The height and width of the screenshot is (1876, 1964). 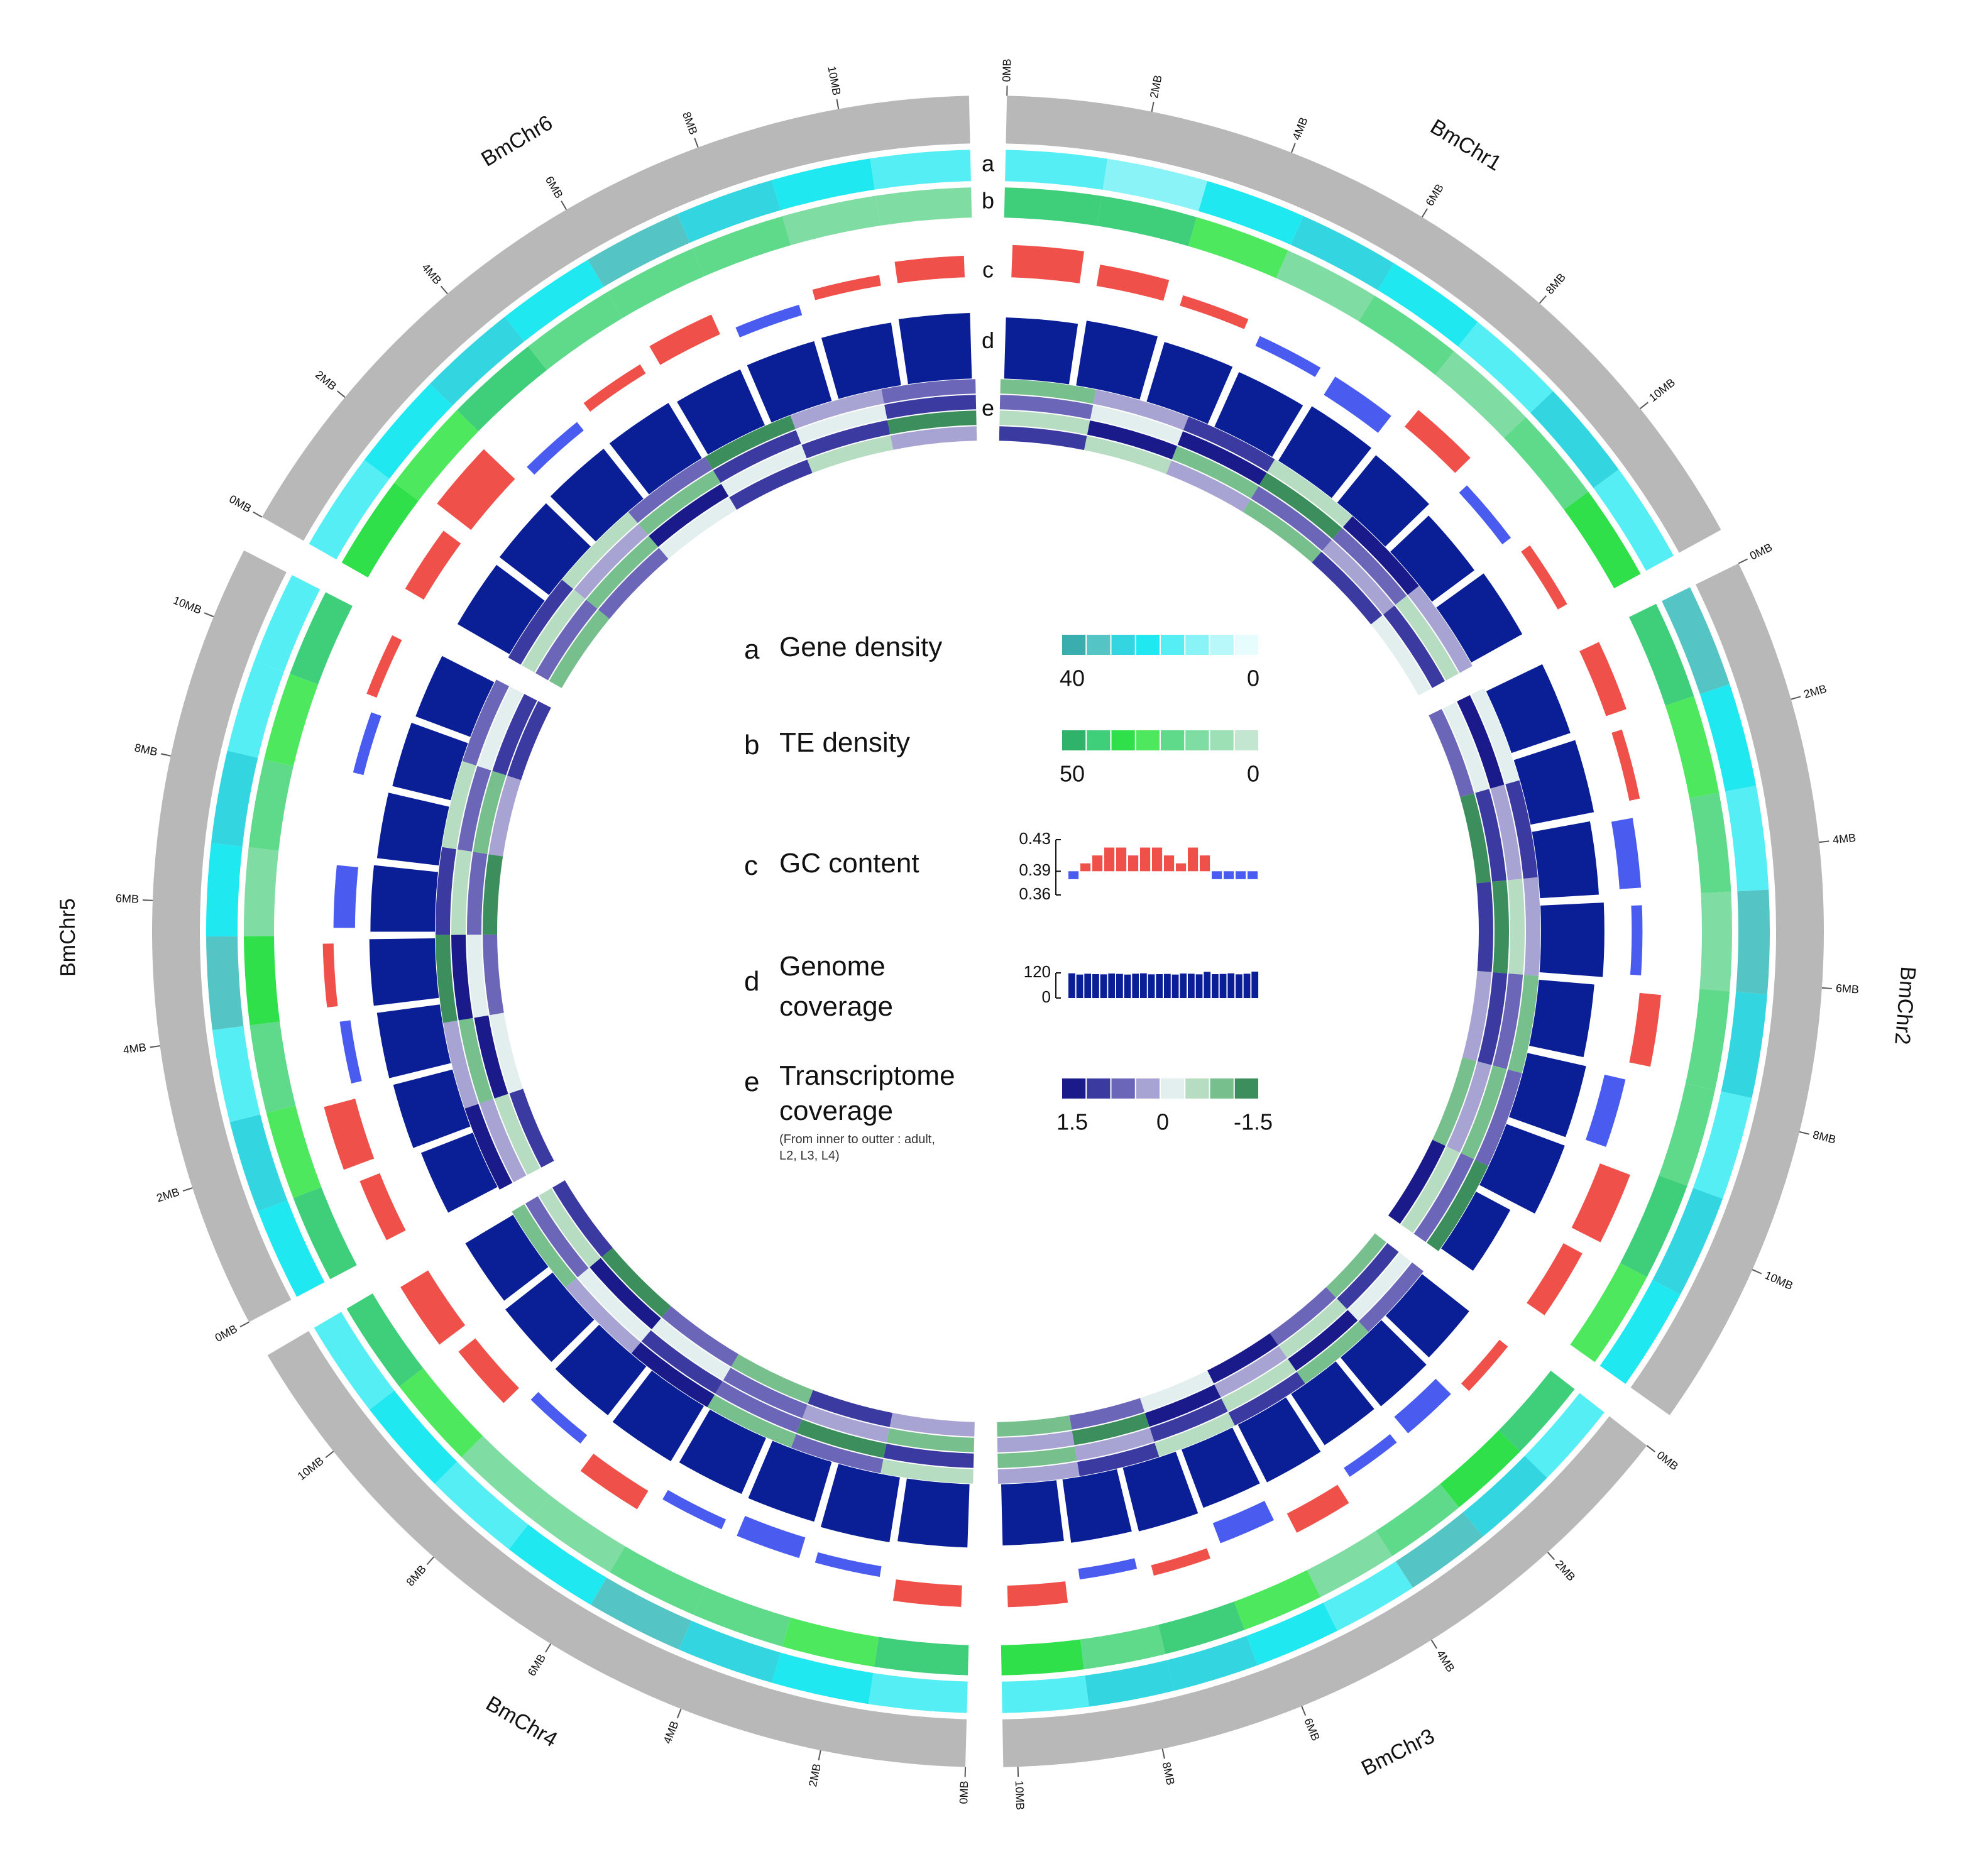 What do you see at coordinates (1398, 1752) in the screenshot?
I see `chromosome-name: BmChr3` at bounding box center [1398, 1752].